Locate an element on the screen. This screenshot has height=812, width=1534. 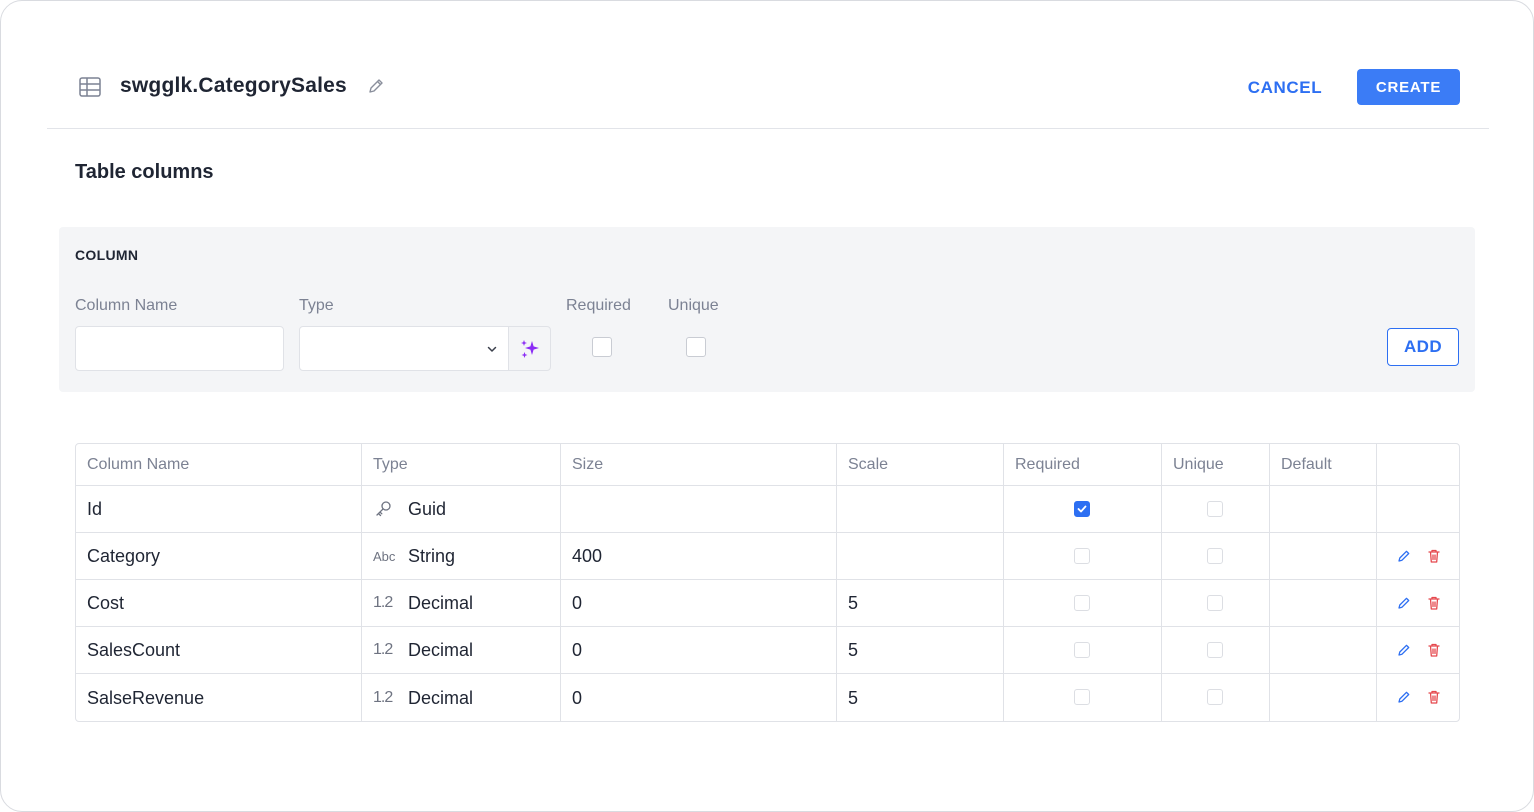
dialog-header is located at coordinates (768, 65).